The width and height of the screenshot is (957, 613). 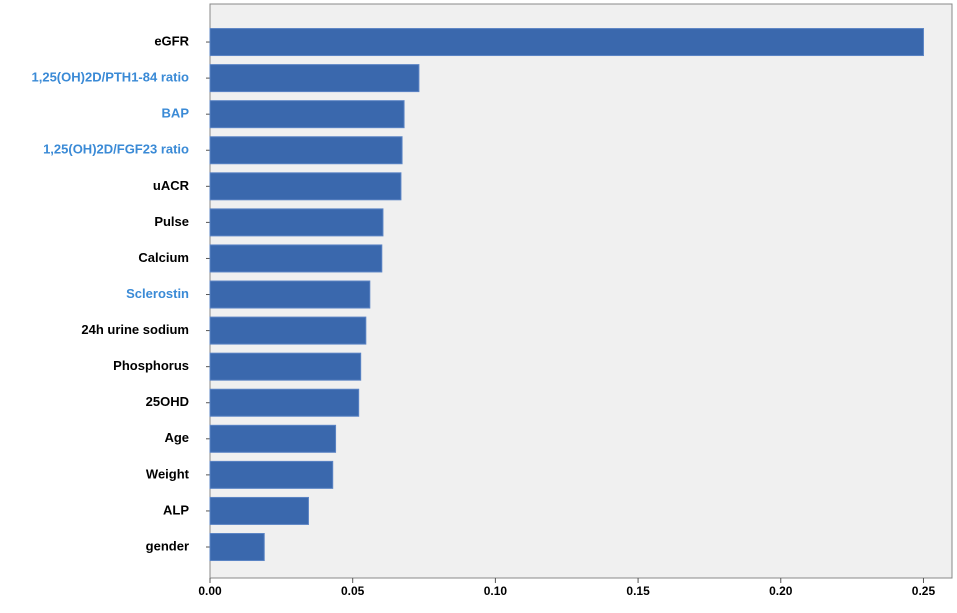 I want to click on y-tick-label: Pulse, so click(x=171, y=221).